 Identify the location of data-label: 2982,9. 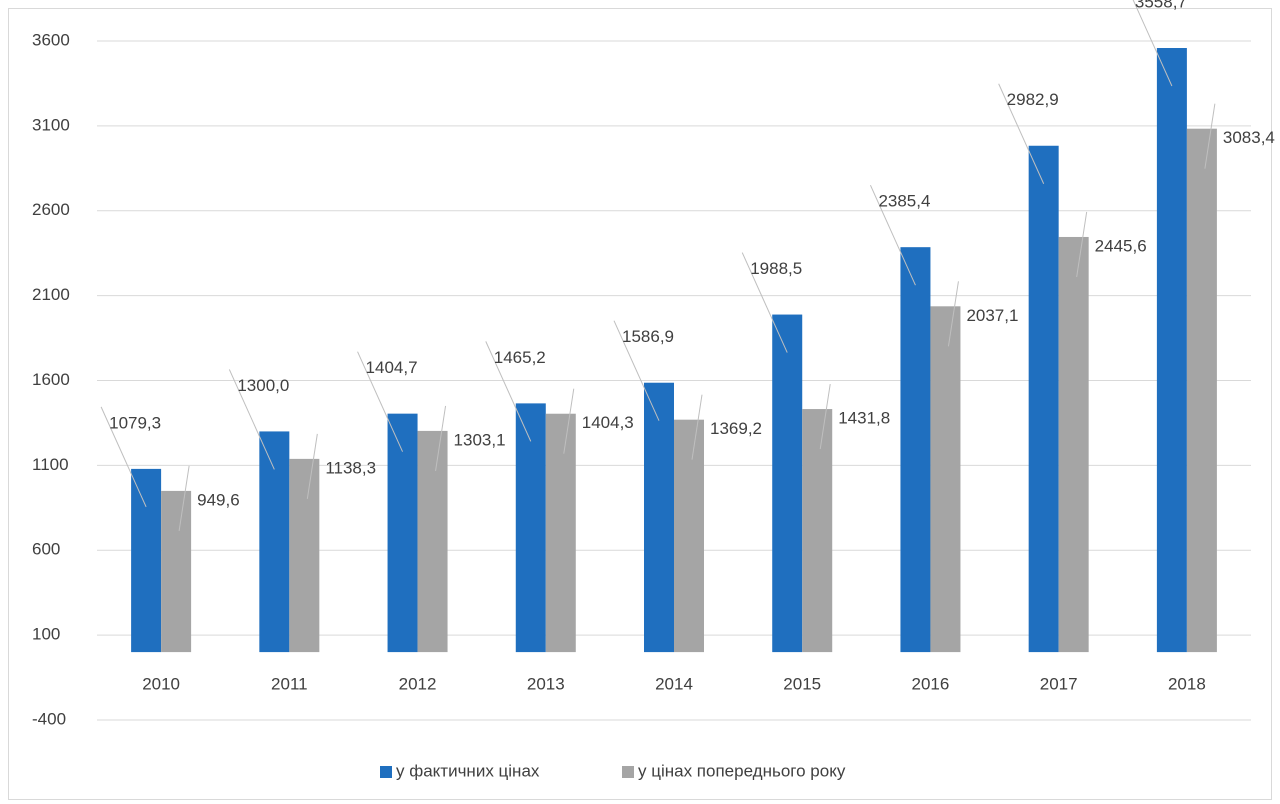
(1033, 99).